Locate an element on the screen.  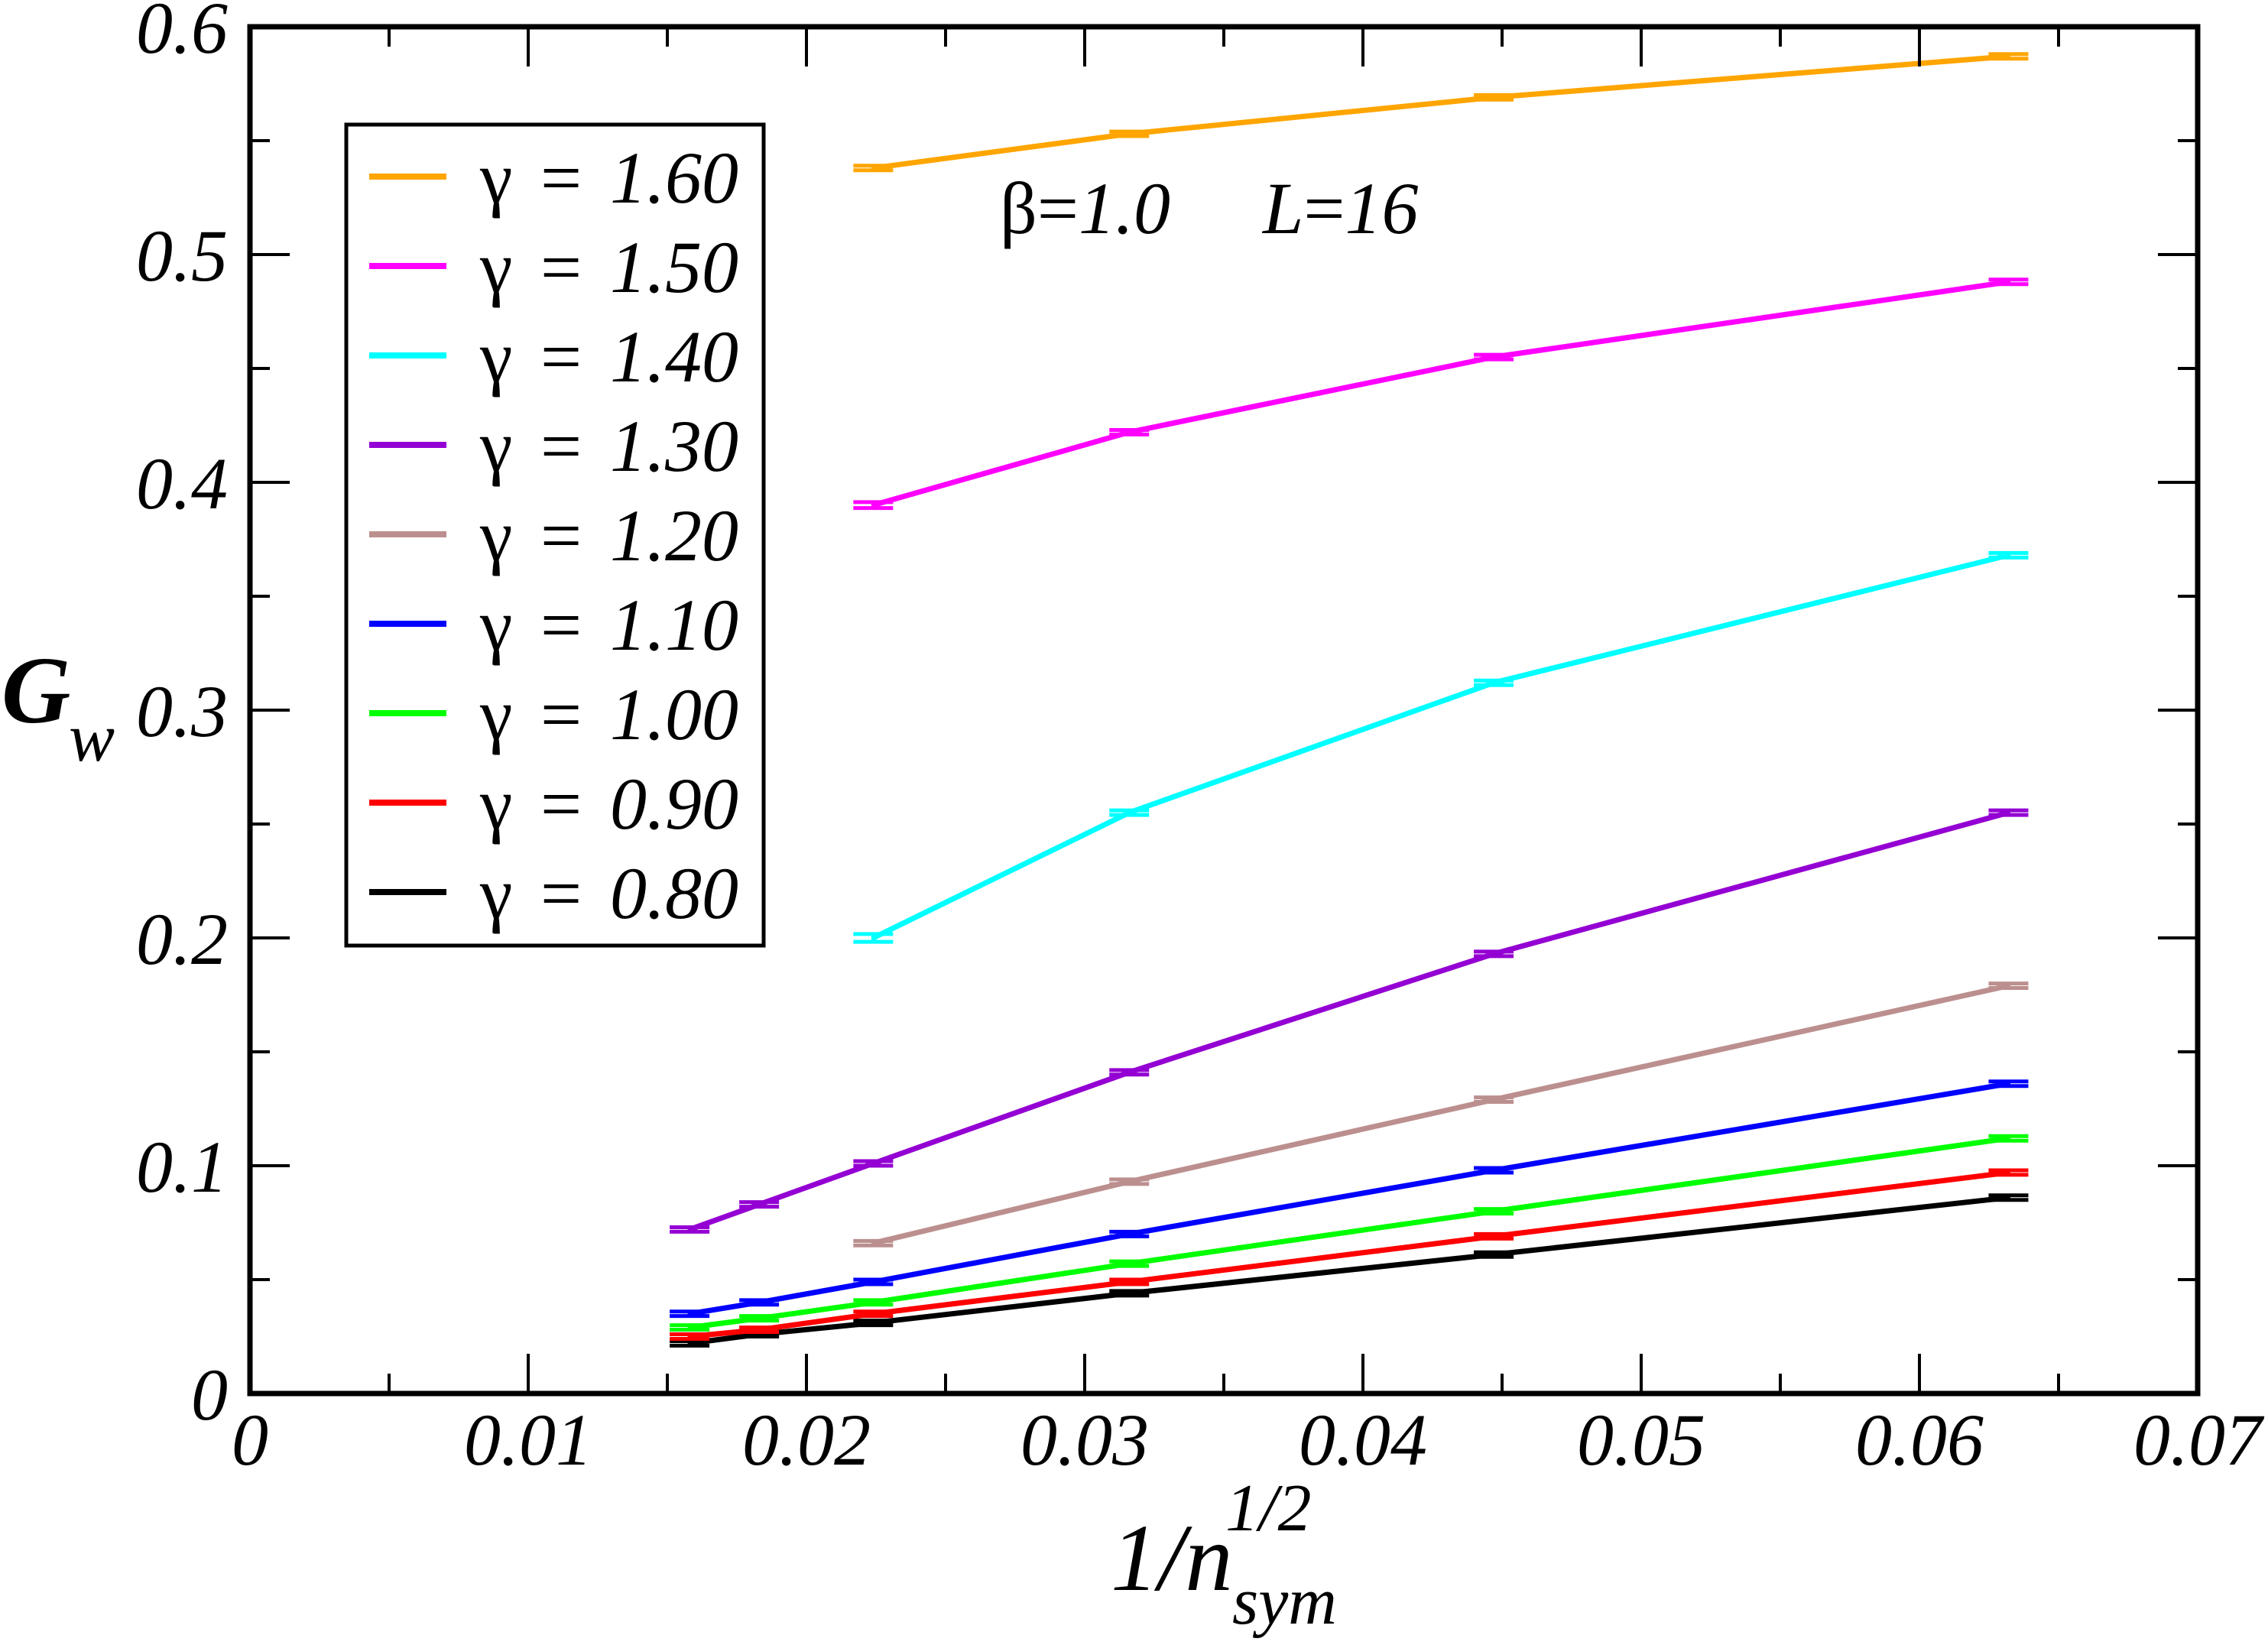
legend-entry: γ = 1.40 is located at coordinates (553, 356).